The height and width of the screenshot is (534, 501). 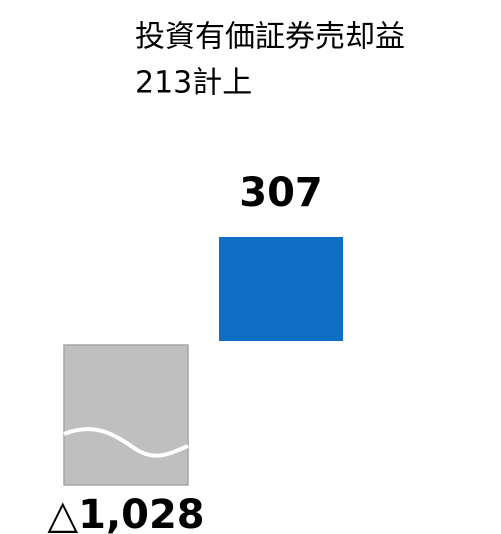 I want to click on axis-break, so click(x=126, y=442).